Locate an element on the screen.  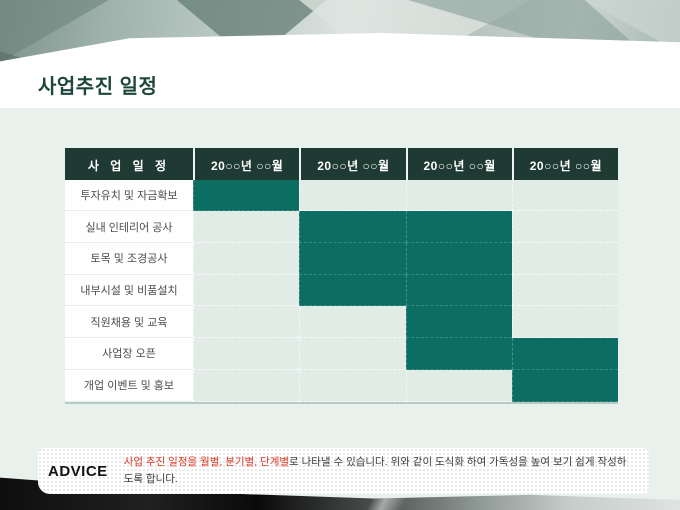
row-label-cell: 투자유치 및 자금확보 is located at coordinates (129, 195).